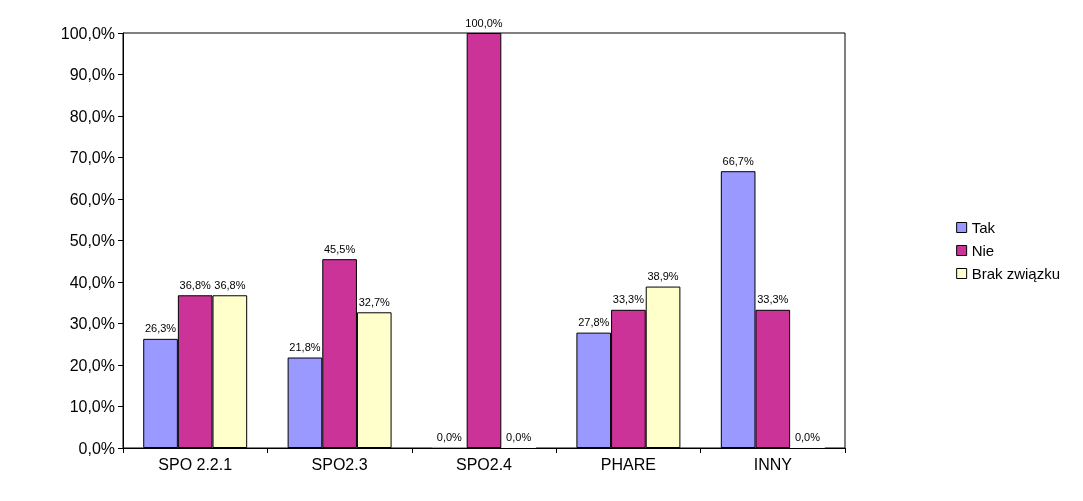 The width and height of the screenshot is (1083, 501). I want to click on data-label: 66,7%, so click(738, 160).